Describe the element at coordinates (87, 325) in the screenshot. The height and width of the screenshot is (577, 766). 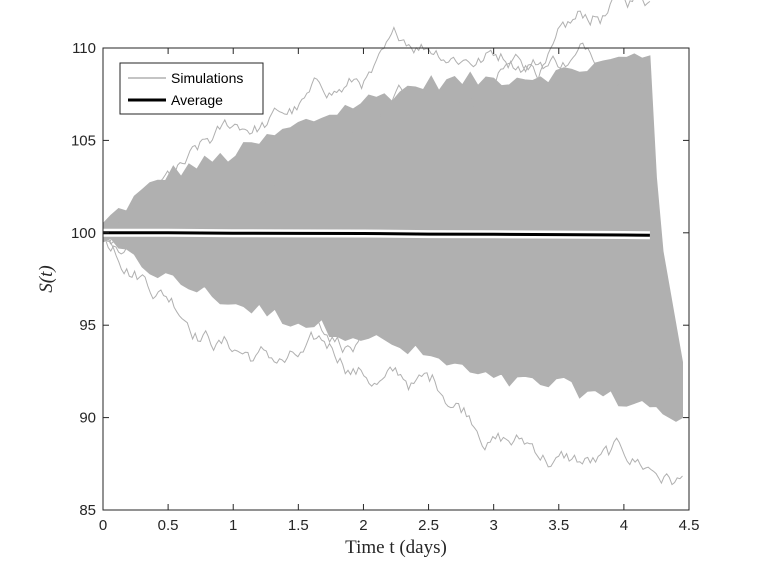
I see `y-tick-label: 95` at that location.